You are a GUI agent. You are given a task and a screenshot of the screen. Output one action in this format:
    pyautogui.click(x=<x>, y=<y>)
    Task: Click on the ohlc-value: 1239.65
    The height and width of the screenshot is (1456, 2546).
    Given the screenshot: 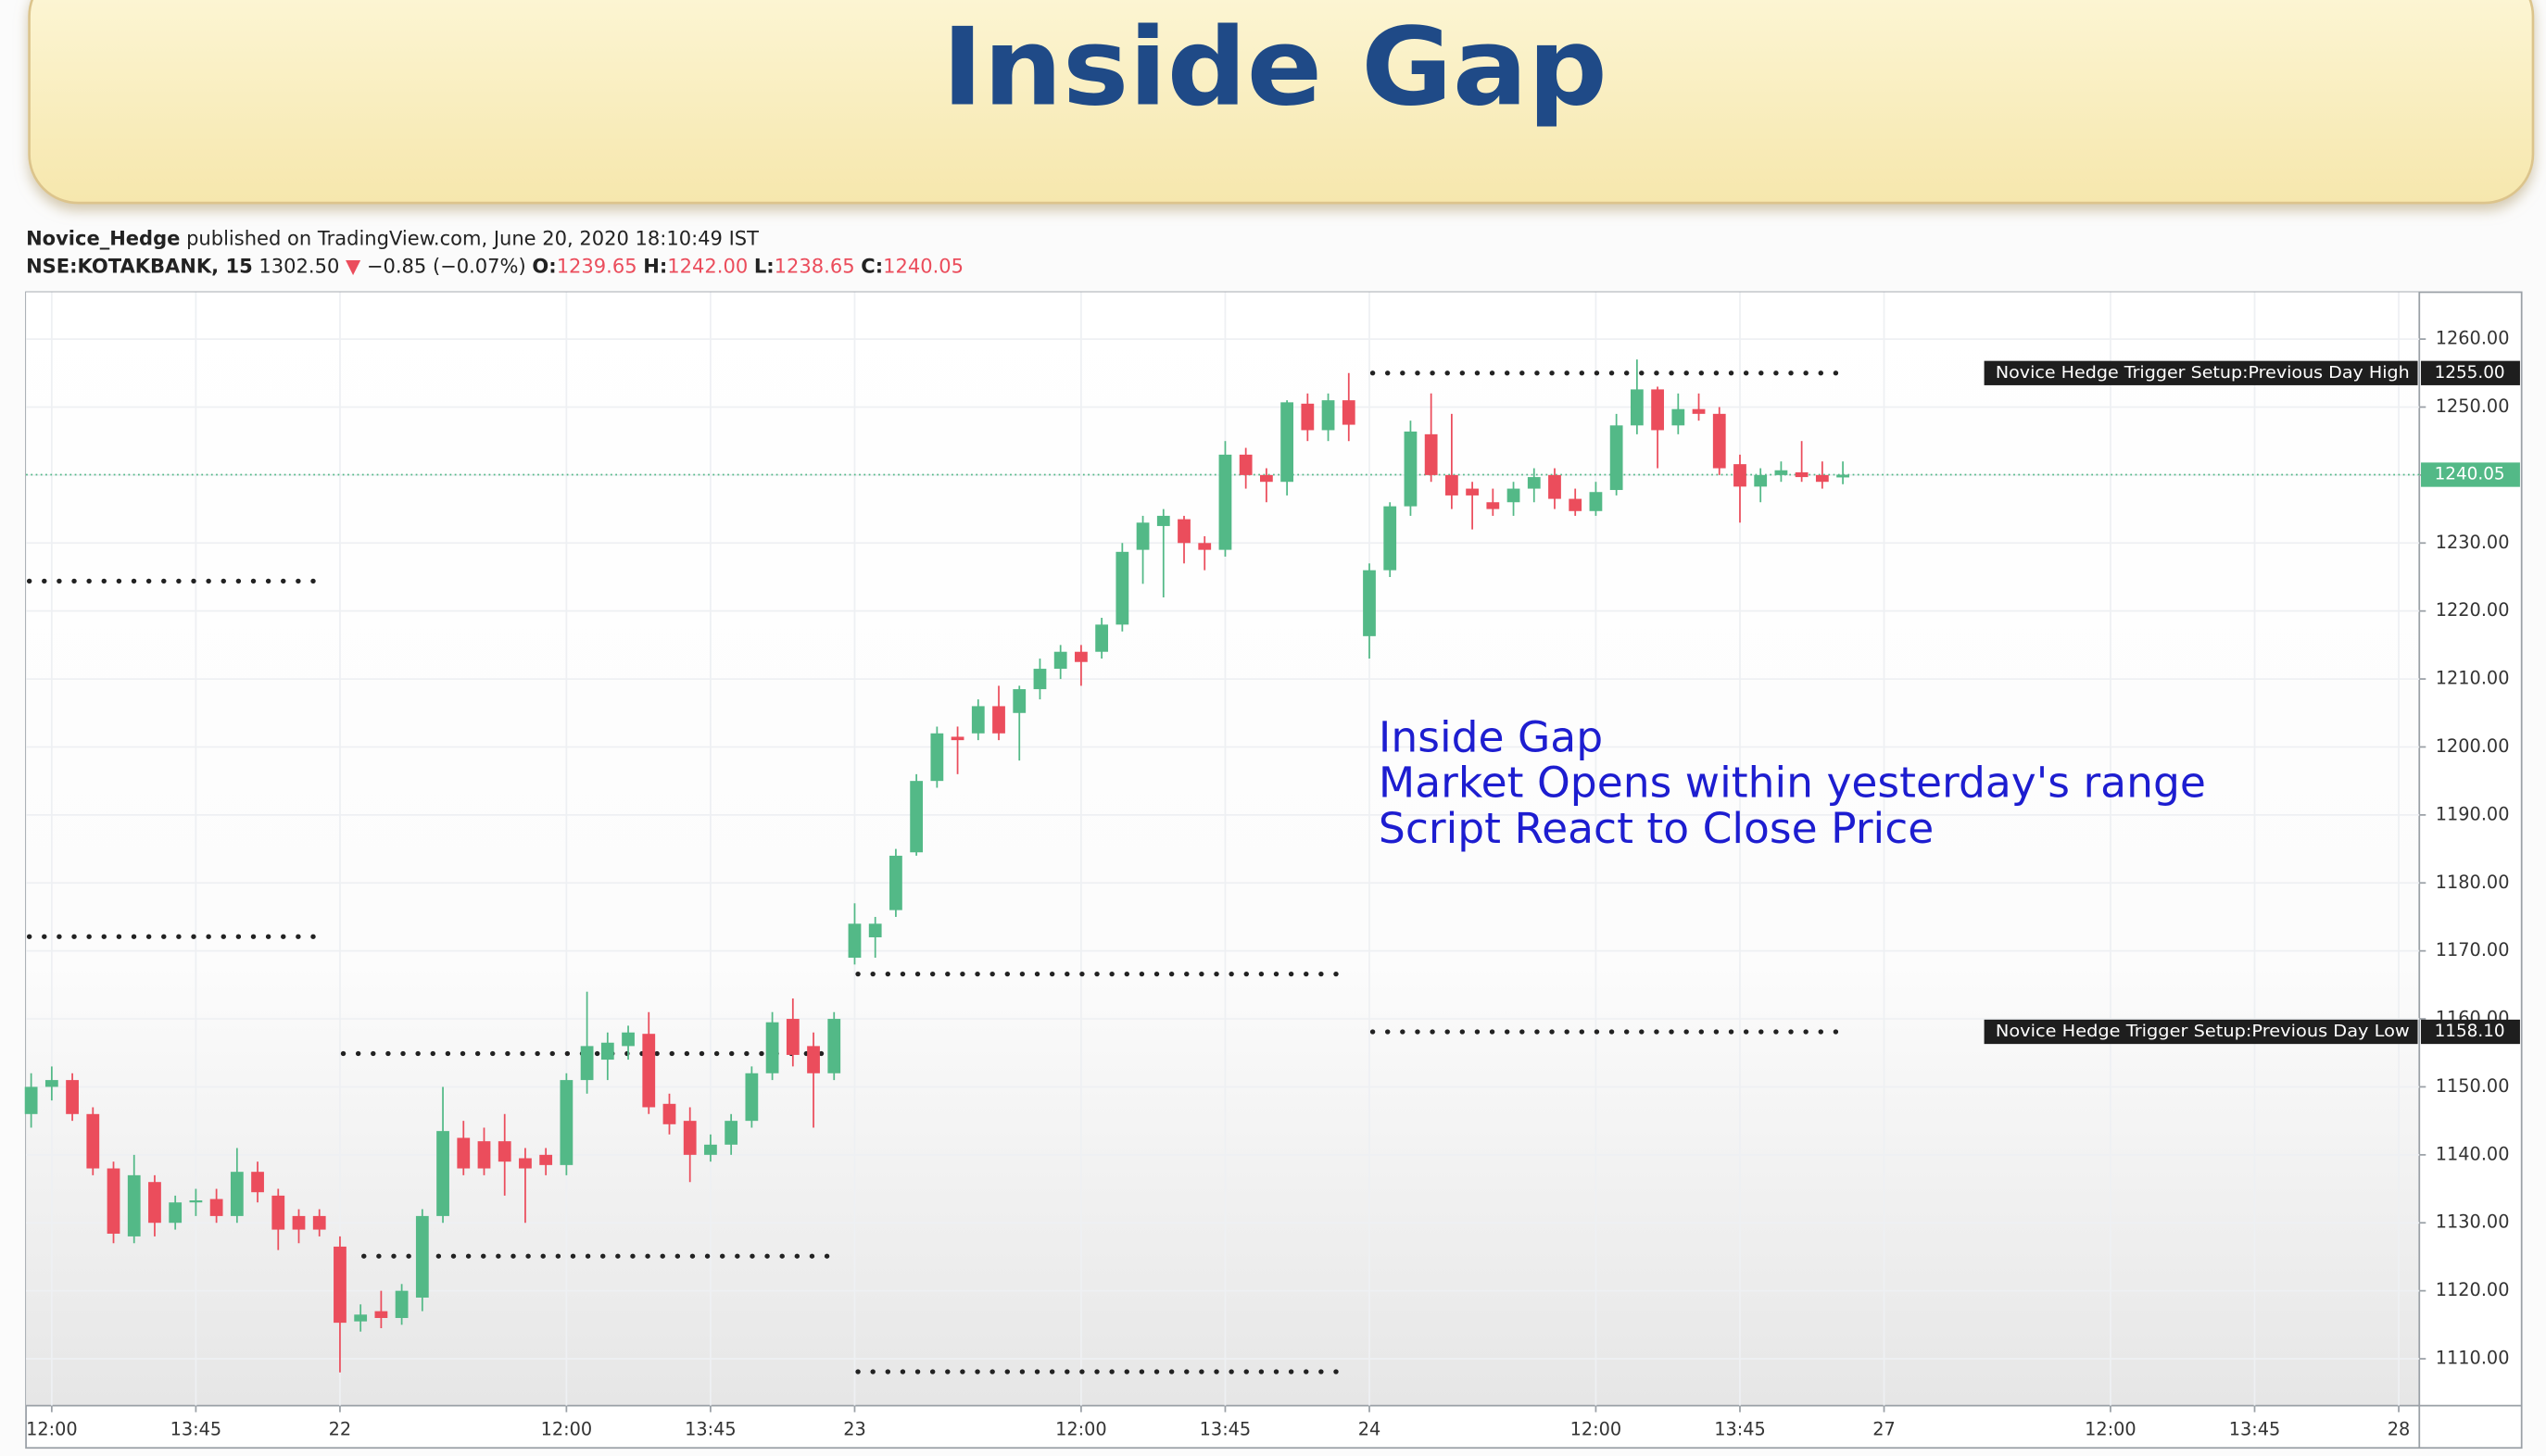 What is the action you would take?
    pyautogui.click(x=597, y=265)
    